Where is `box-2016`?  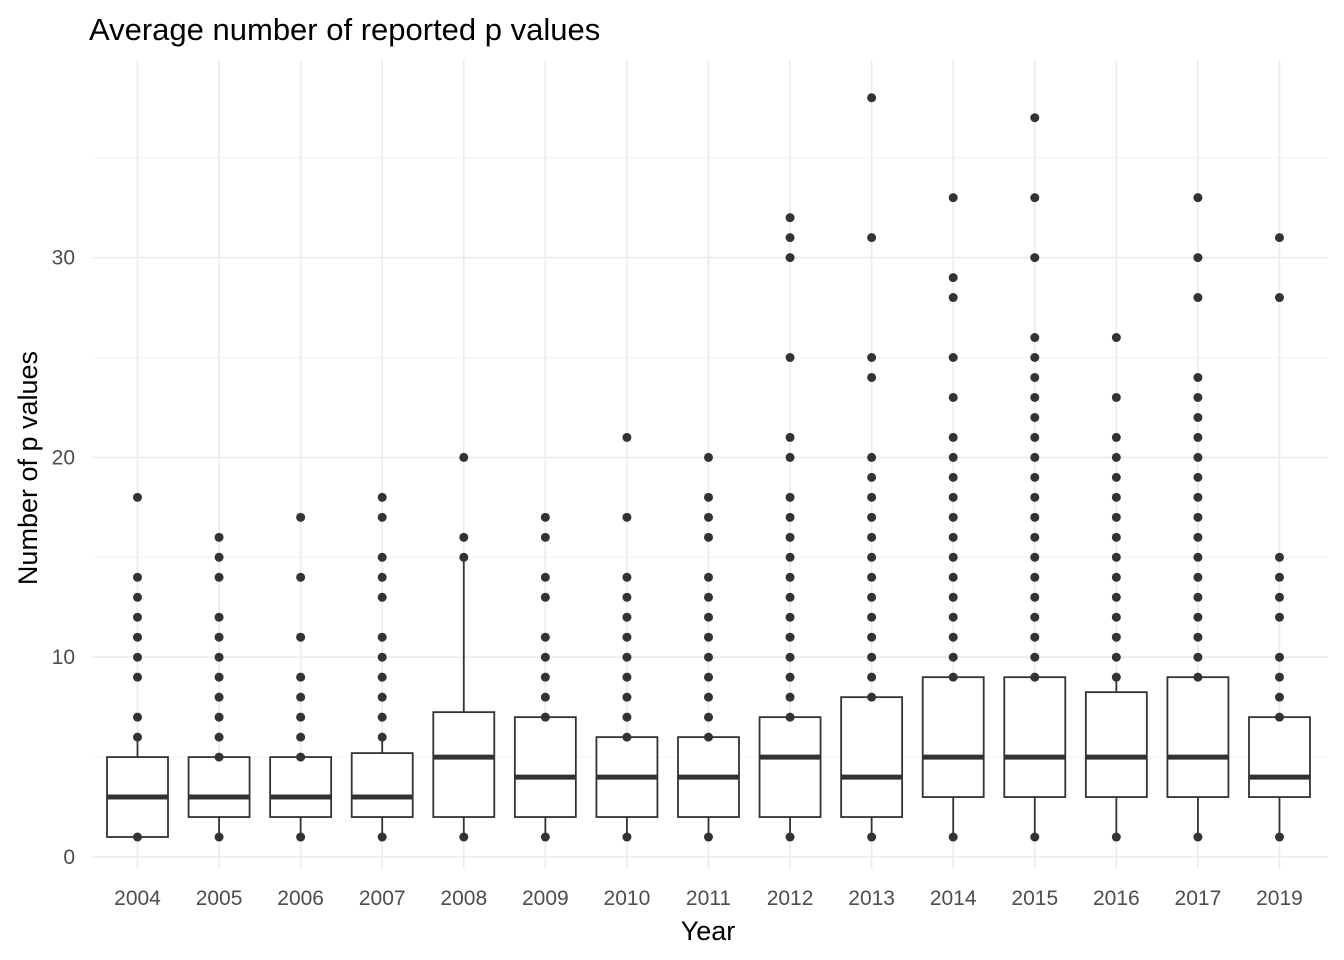 box-2016 is located at coordinates (1116, 587).